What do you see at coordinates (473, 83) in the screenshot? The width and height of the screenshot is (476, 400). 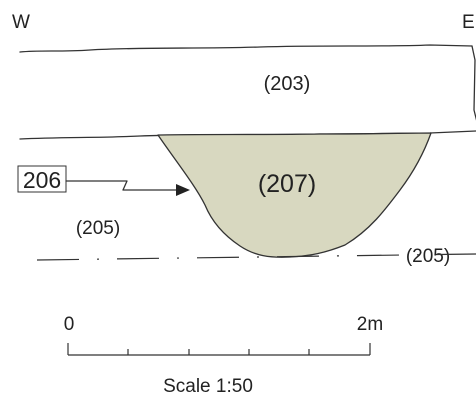 I see `east-edge-line` at bounding box center [473, 83].